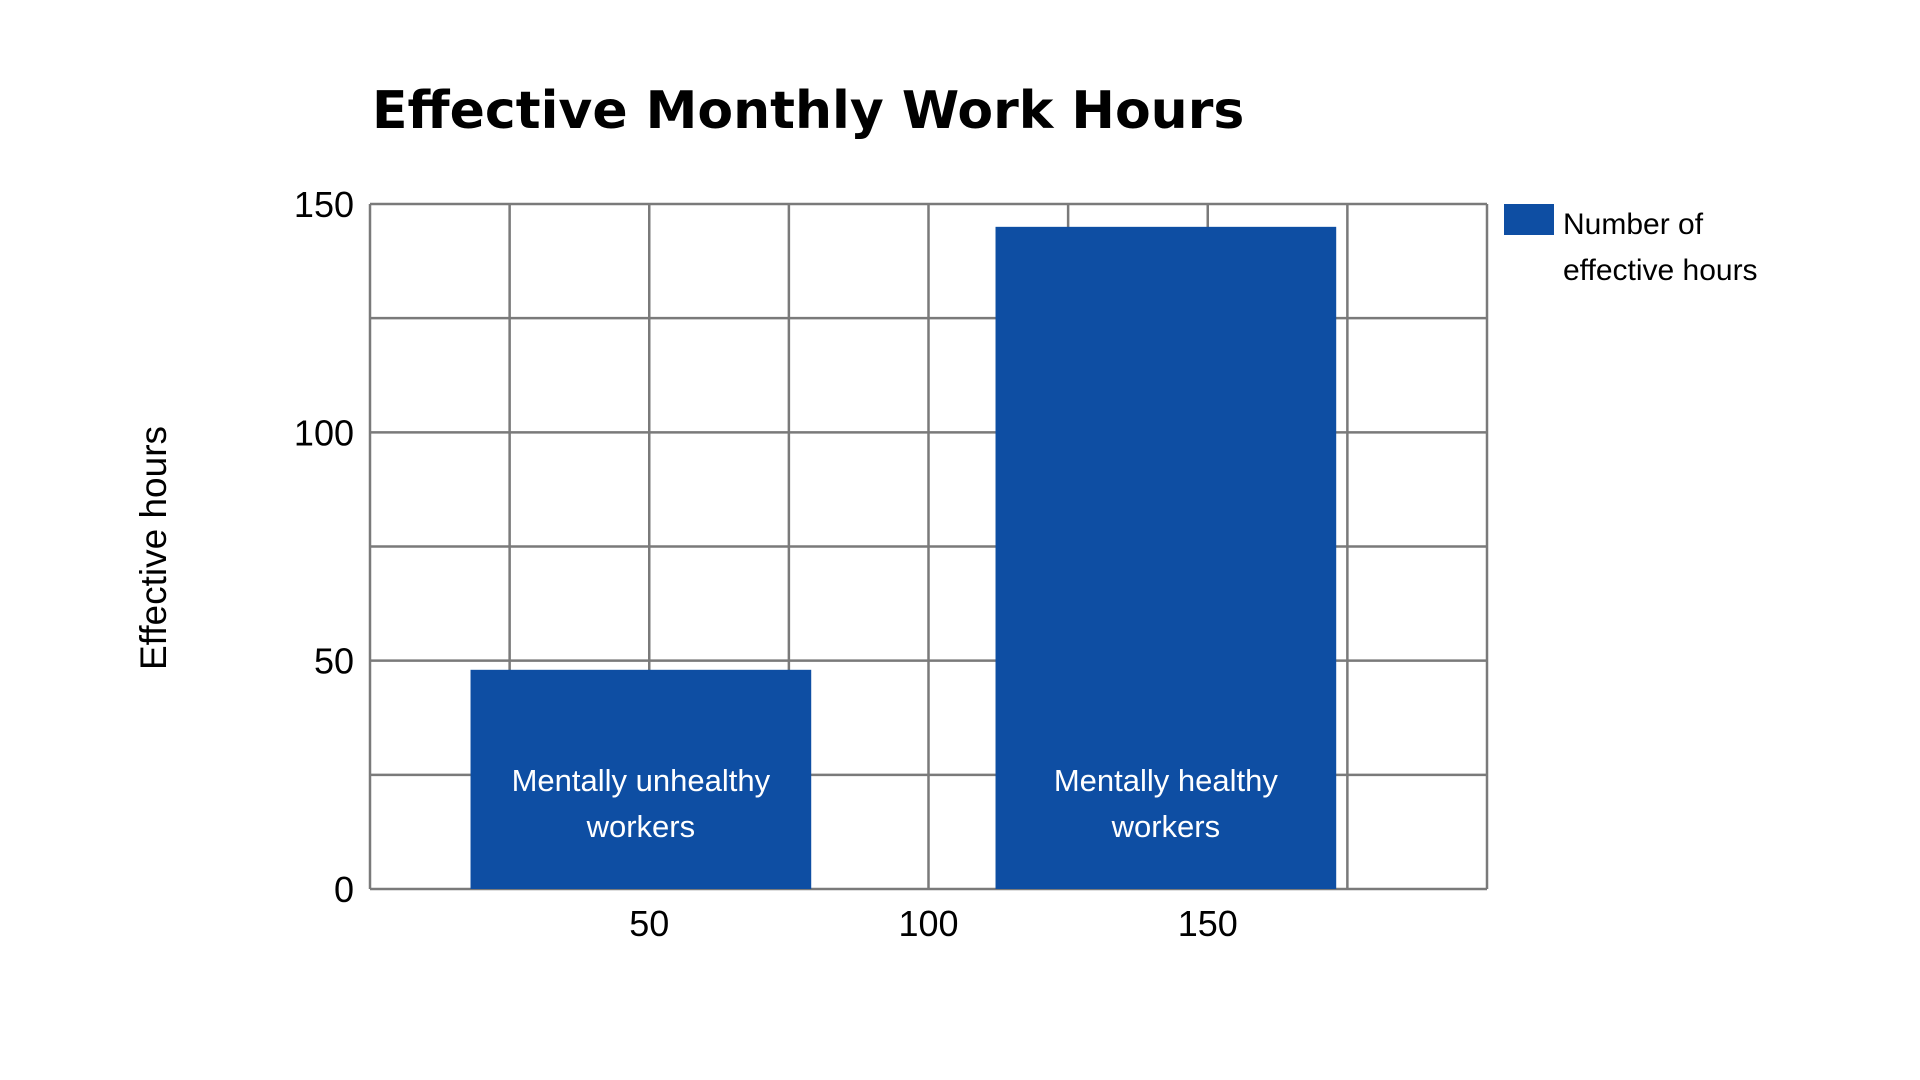 The image size is (1920, 1080). What do you see at coordinates (324, 547) in the screenshot?
I see `y-axis-ticks: 0 50 100 150` at bounding box center [324, 547].